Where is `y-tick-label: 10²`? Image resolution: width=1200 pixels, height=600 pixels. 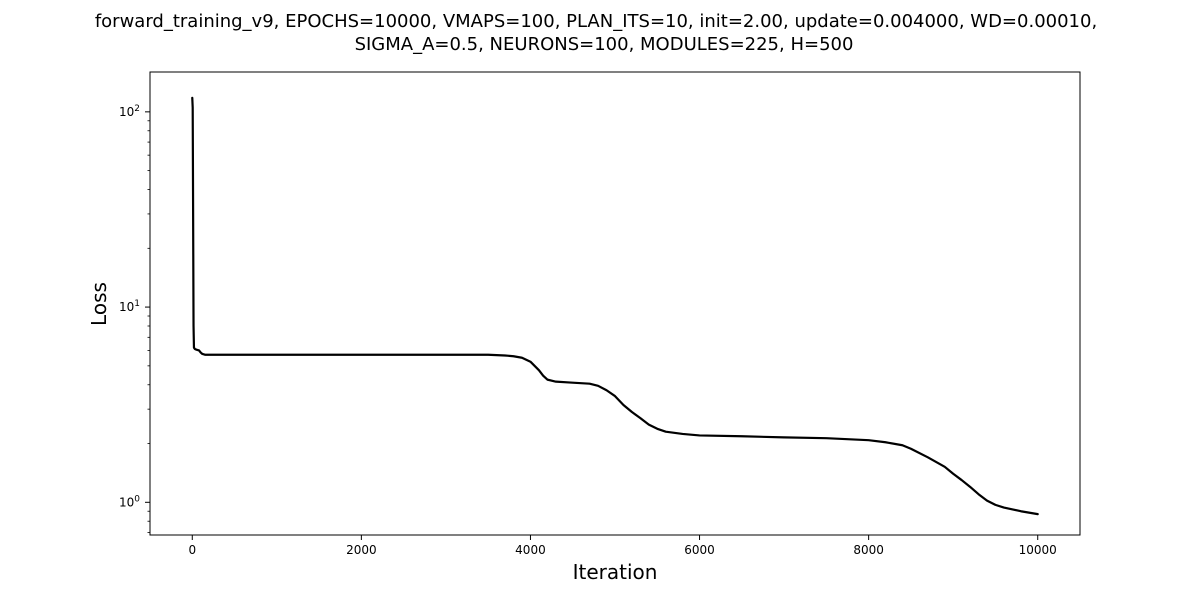
y-tick-label: 10² is located at coordinates (129, 111).